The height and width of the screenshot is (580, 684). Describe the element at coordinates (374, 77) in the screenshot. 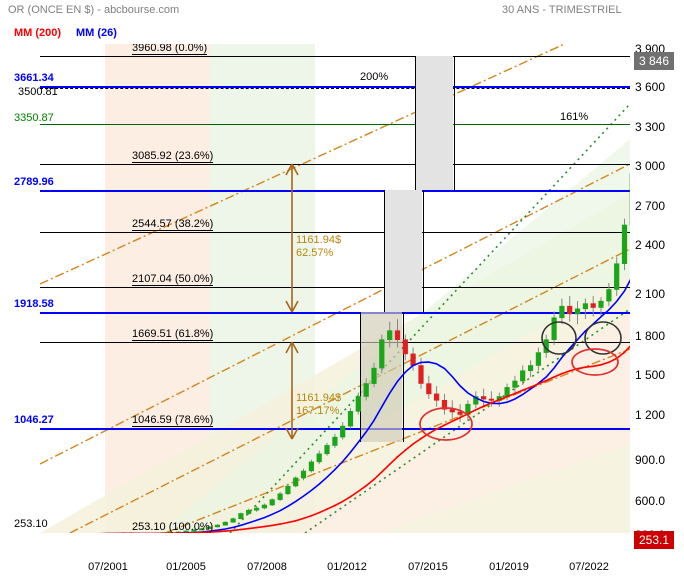

I see `extension-label-200: 200%` at that location.